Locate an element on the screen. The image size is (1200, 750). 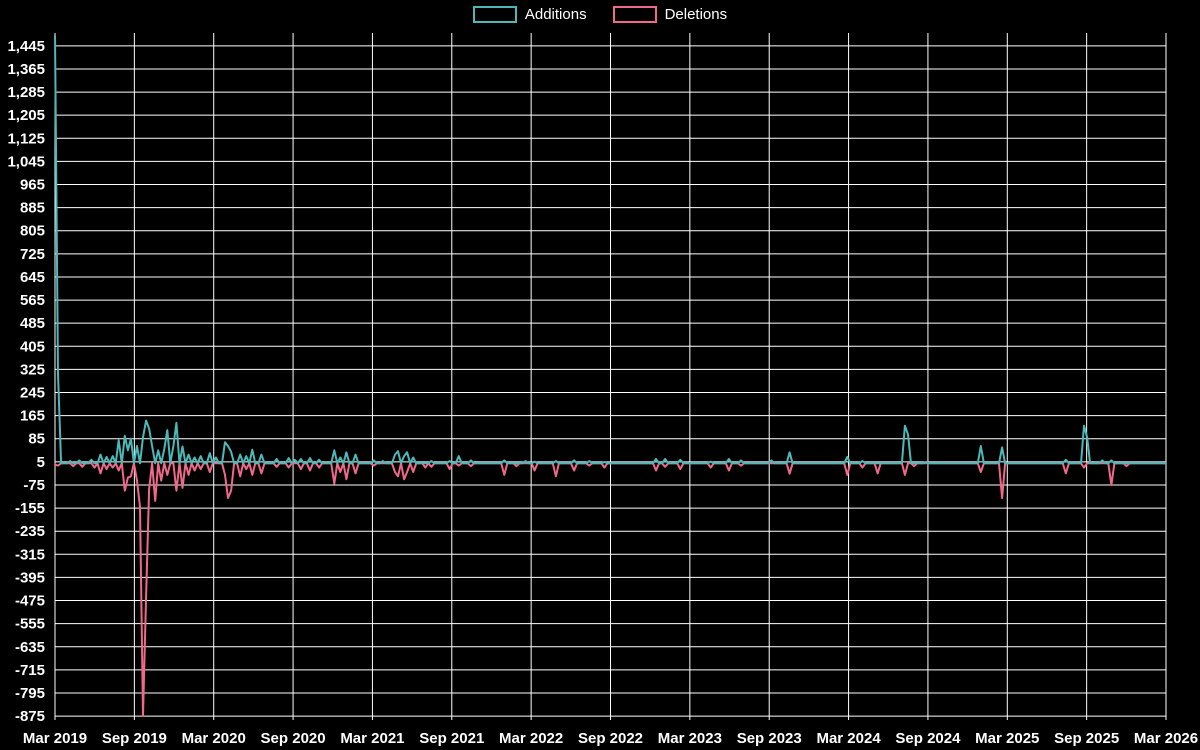
y-tick-label: 1,285 is located at coordinates (26, 92).